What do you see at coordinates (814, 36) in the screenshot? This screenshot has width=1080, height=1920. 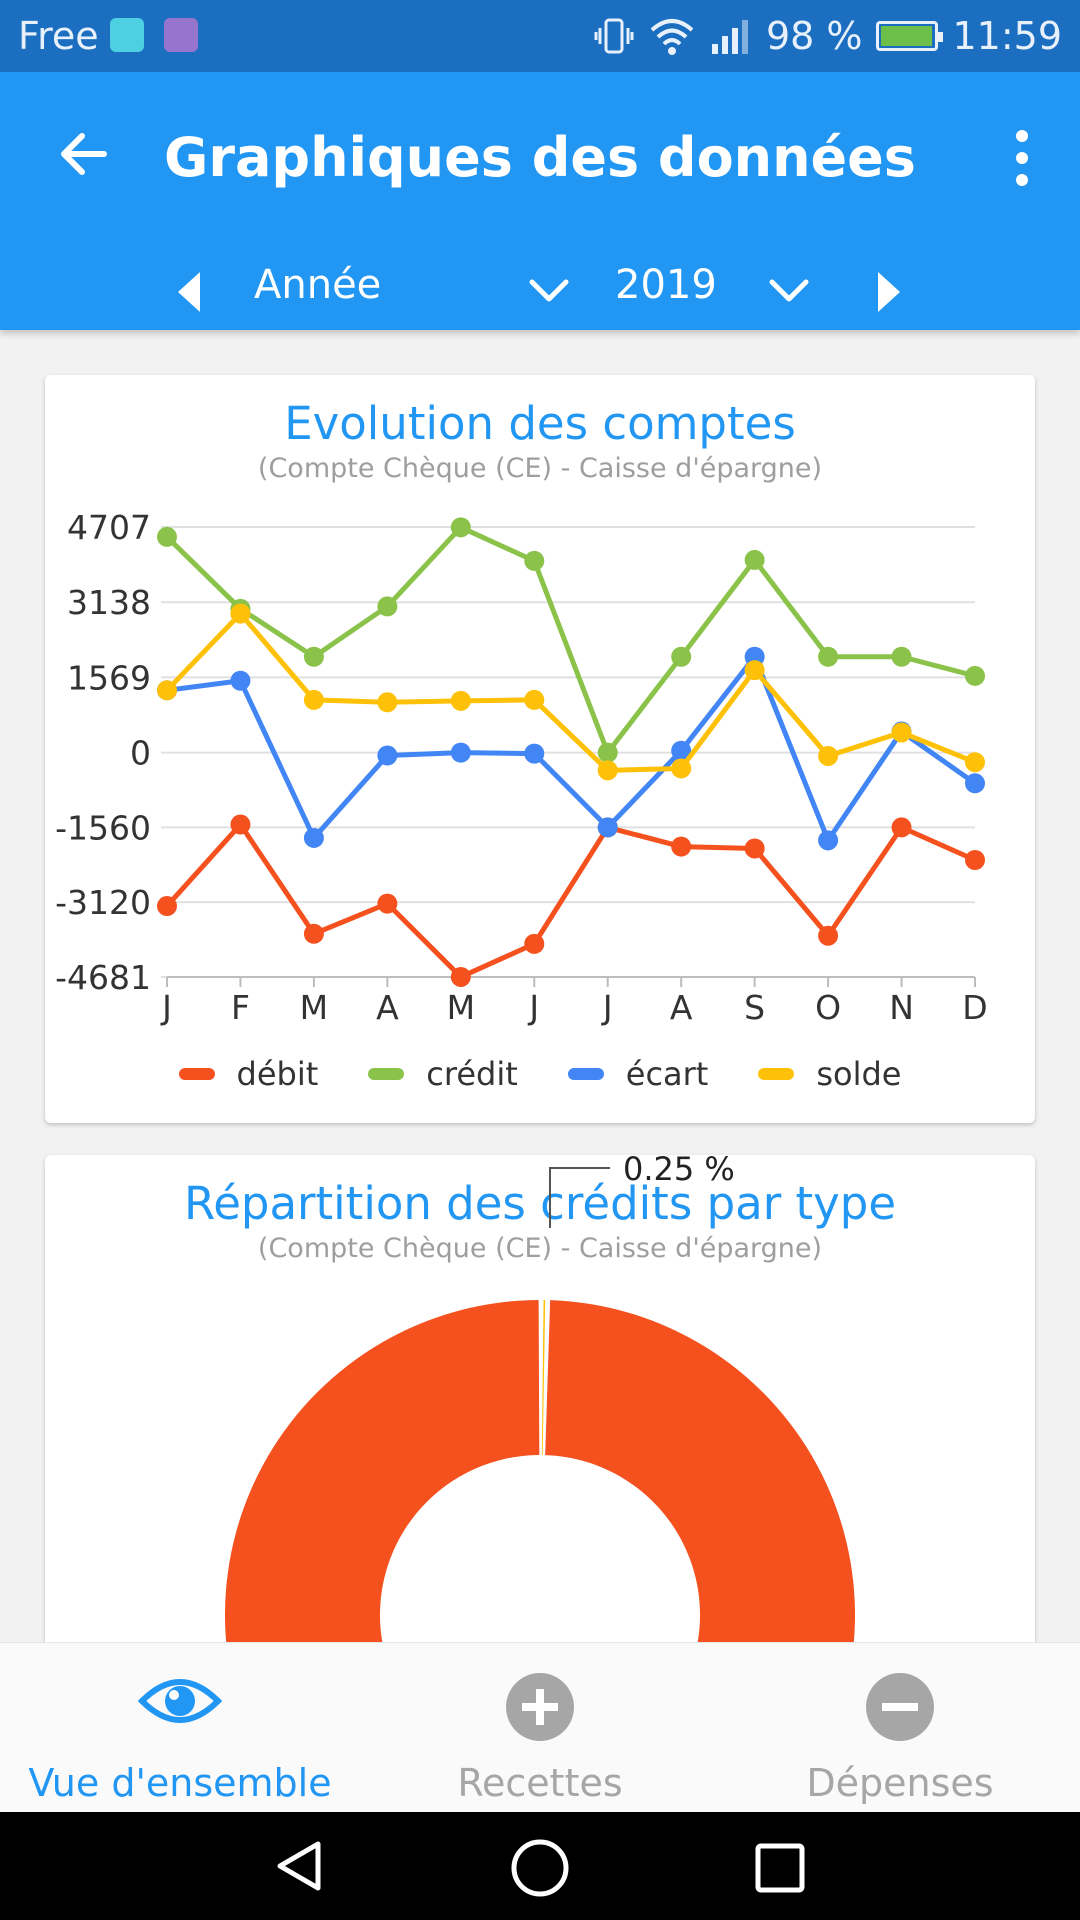 I see `battery-percent: 98 %` at bounding box center [814, 36].